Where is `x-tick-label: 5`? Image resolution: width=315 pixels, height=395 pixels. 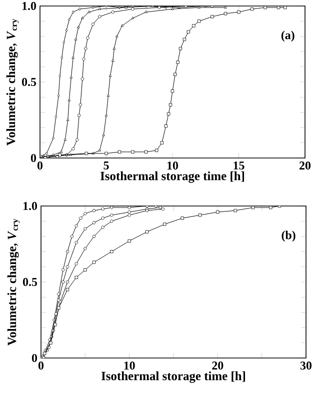
x-tick-label: 5 is located at coordinates (106, 166).